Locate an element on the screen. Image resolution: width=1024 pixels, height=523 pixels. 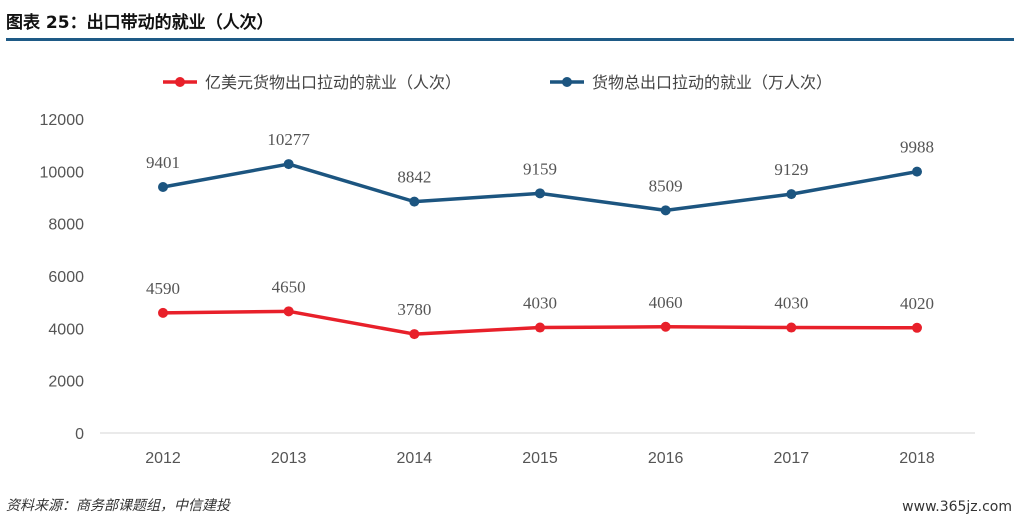
y-tick-label: 4000 is located at coordinates (66, 329).